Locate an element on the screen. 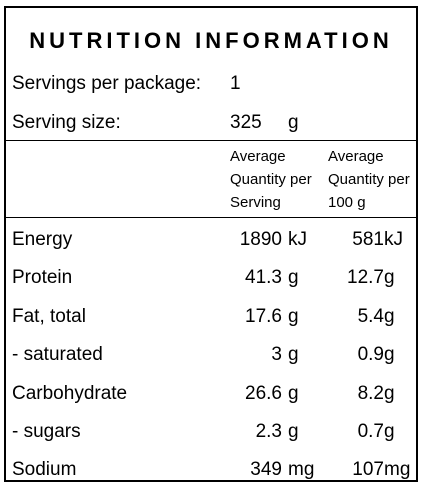  serving-size-label: Serving size: is located at coordinates (66, 122).